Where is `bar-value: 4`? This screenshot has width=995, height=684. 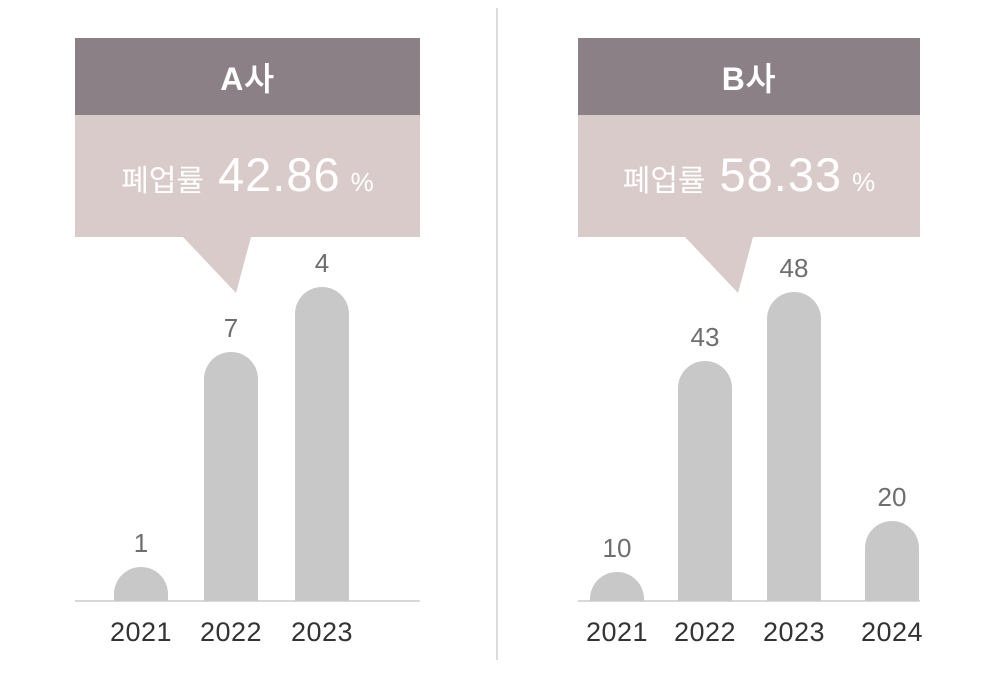 bar-value: 4 is located at coordinates (322, 263).